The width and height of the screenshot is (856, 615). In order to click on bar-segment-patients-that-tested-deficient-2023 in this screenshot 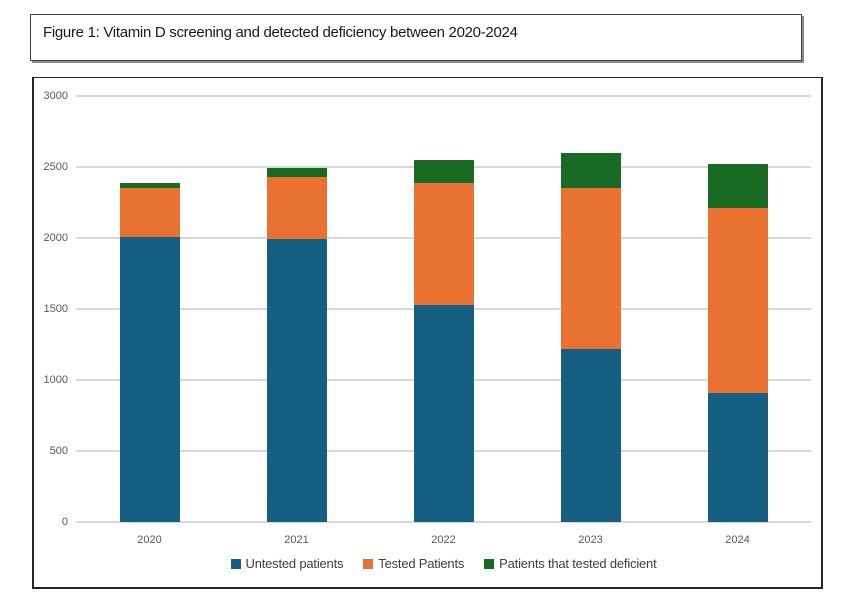, I will do `click(590, 170)`.